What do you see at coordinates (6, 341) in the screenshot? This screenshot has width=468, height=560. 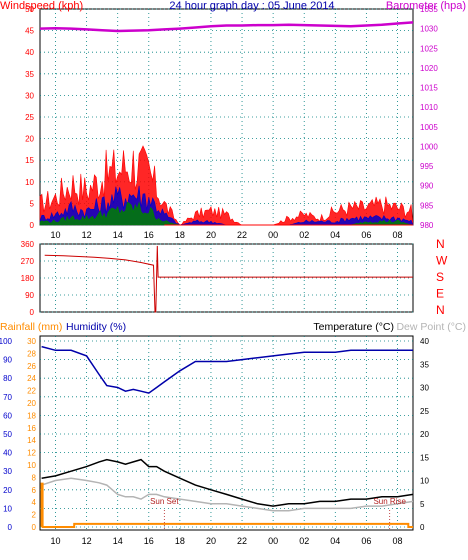 I see `humidity-tick-label: 100` at bounding box center [6, 341].